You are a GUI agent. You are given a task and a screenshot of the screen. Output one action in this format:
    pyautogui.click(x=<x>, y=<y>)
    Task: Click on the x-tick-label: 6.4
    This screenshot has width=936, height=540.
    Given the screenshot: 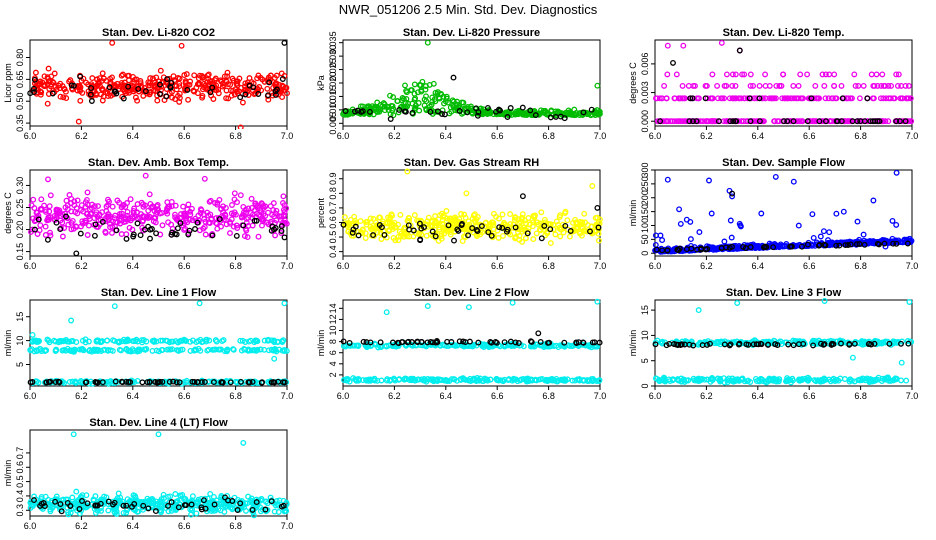 What is the action you would take?
    pyautogui.click(x=133, y=396)
    